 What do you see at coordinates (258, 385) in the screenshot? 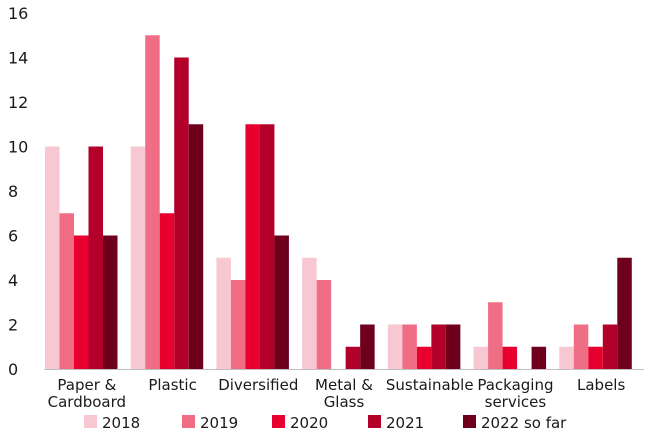
I see `category-label: Diversified` at bounding box center [258, 385].